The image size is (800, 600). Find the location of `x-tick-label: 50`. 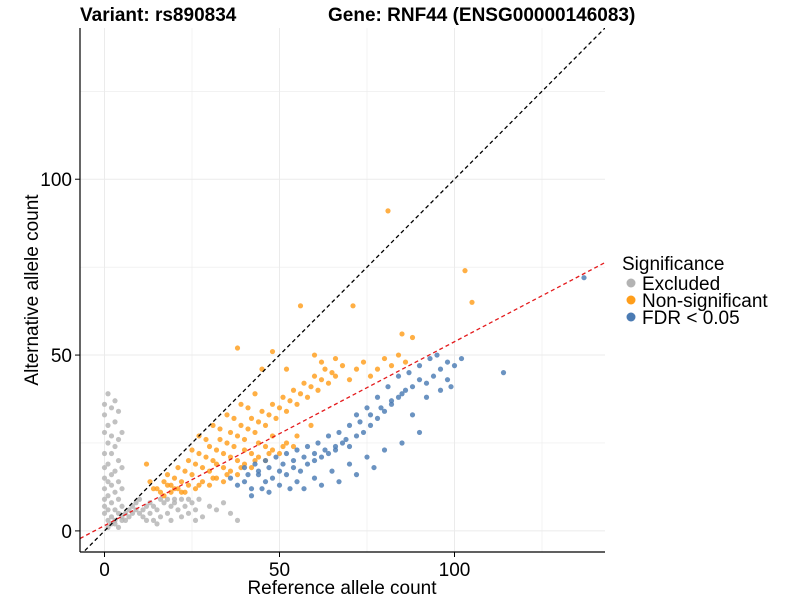

x-tick-label: 50 is located at coordinates (279, 570).